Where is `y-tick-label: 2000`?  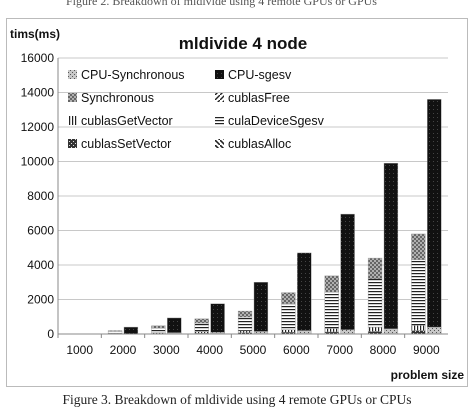 y-tick-label: 2000 is located at coordinates (40, 300).